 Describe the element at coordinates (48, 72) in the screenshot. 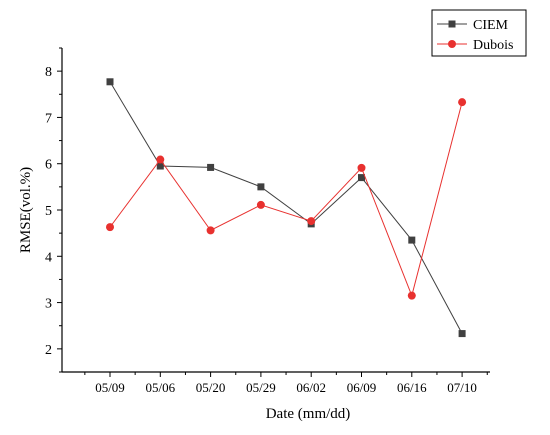

I see `y-tick-label: 8` at that location.